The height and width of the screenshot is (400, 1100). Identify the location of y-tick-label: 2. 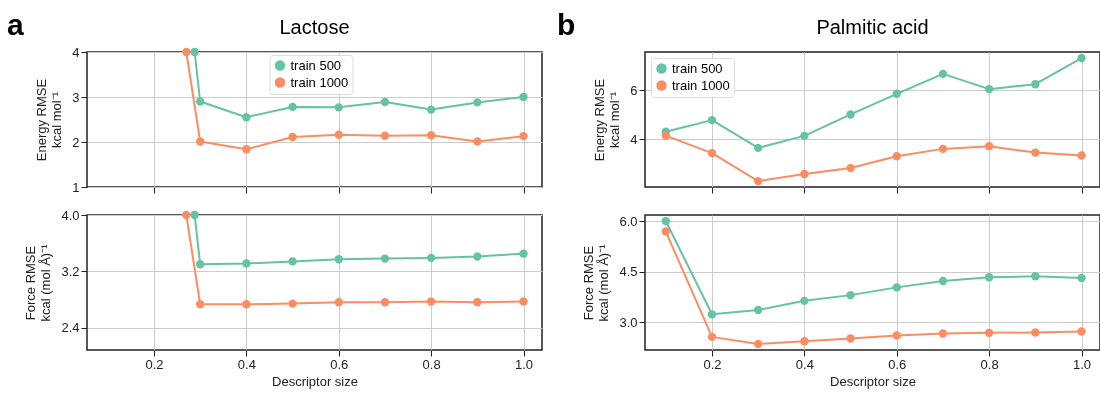
(76, 142).